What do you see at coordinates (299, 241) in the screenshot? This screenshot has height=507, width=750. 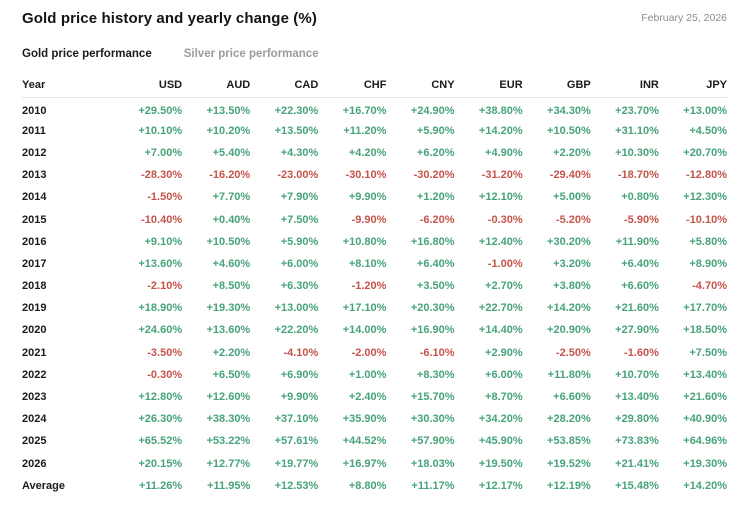 I see `change-value: +5.90%` at bounding box center [299, 241].